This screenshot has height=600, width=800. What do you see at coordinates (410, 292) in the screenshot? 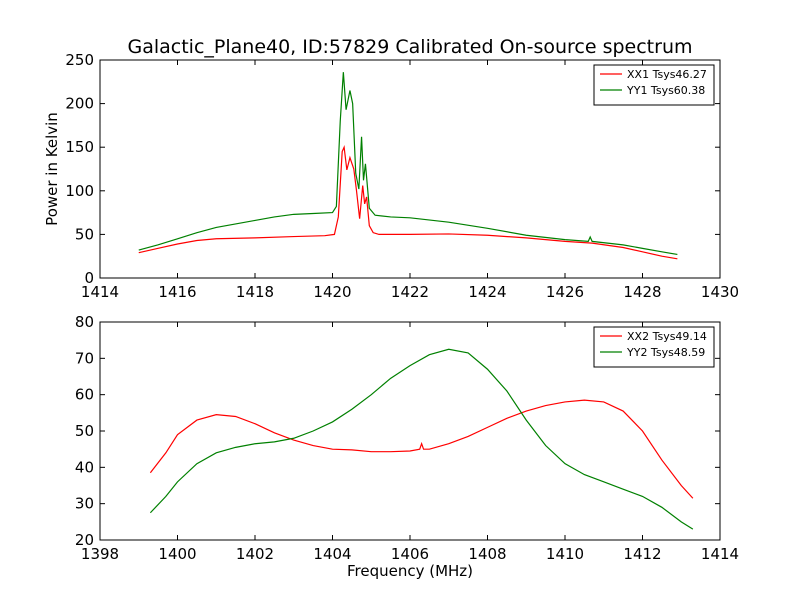
I see `x-tick-label: 1422` at bounding box center [410, 292].